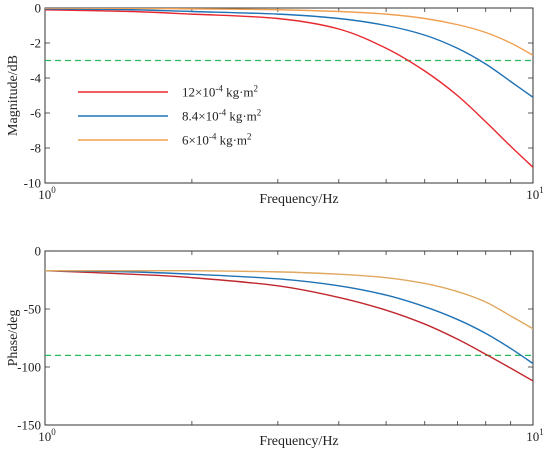 The width and height of the screenshot is (550, 454). I want to click on y-tick-label: -100, so click(29, 367).